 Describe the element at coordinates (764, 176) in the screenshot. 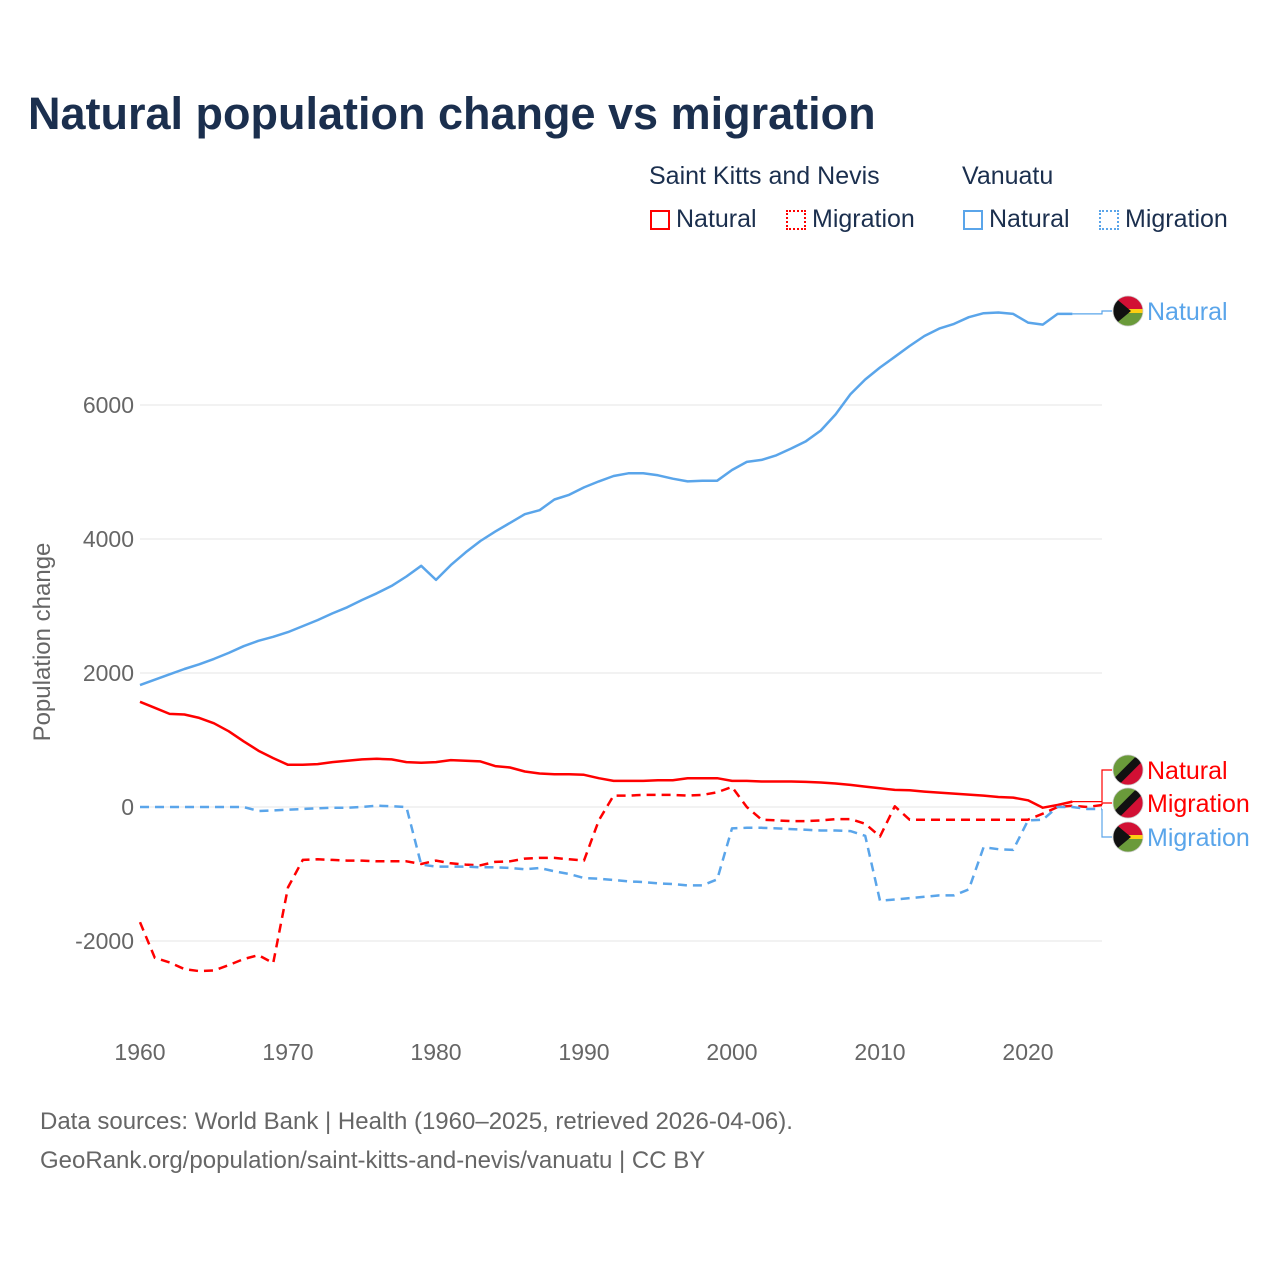

I see `legend-group-saint-kitts-and-nevis: Saint Kitts and Nevis` at that location.